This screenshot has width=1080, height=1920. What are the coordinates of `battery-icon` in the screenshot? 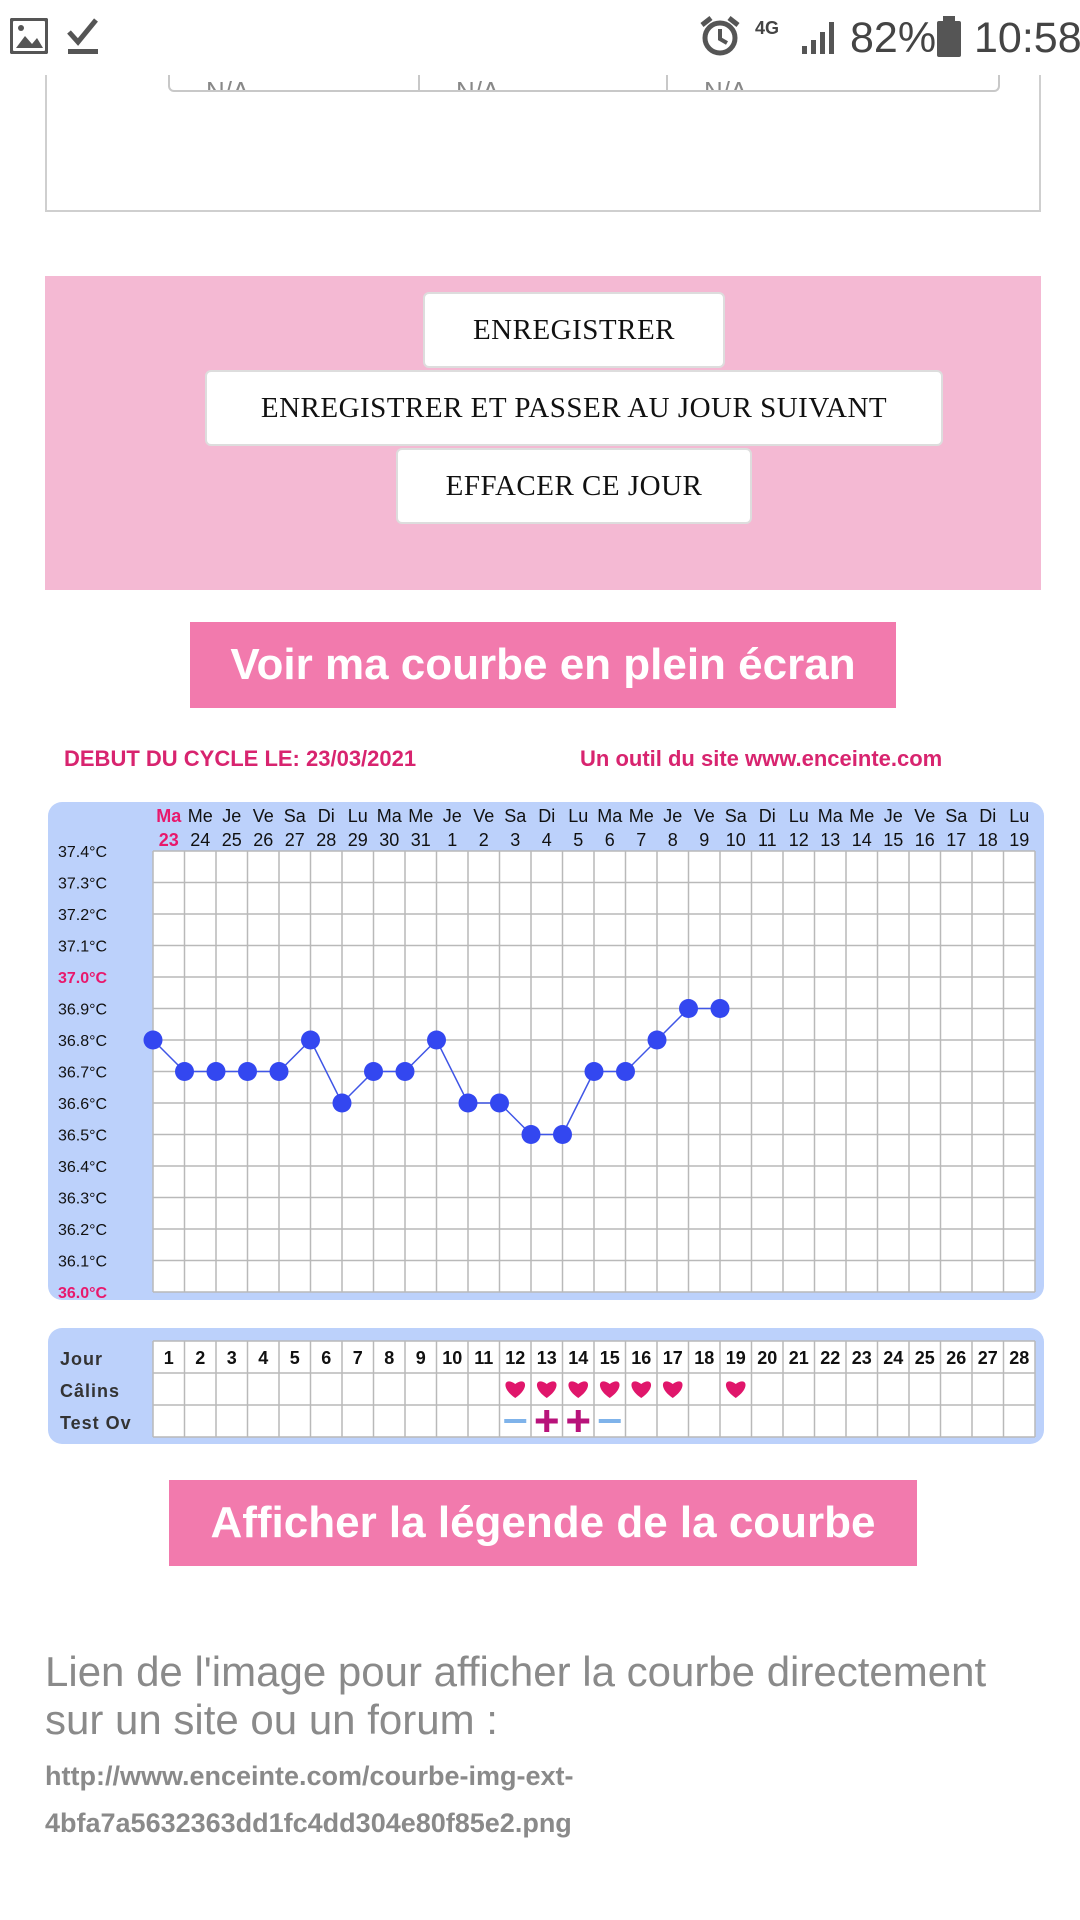 It's located at (949, 36).